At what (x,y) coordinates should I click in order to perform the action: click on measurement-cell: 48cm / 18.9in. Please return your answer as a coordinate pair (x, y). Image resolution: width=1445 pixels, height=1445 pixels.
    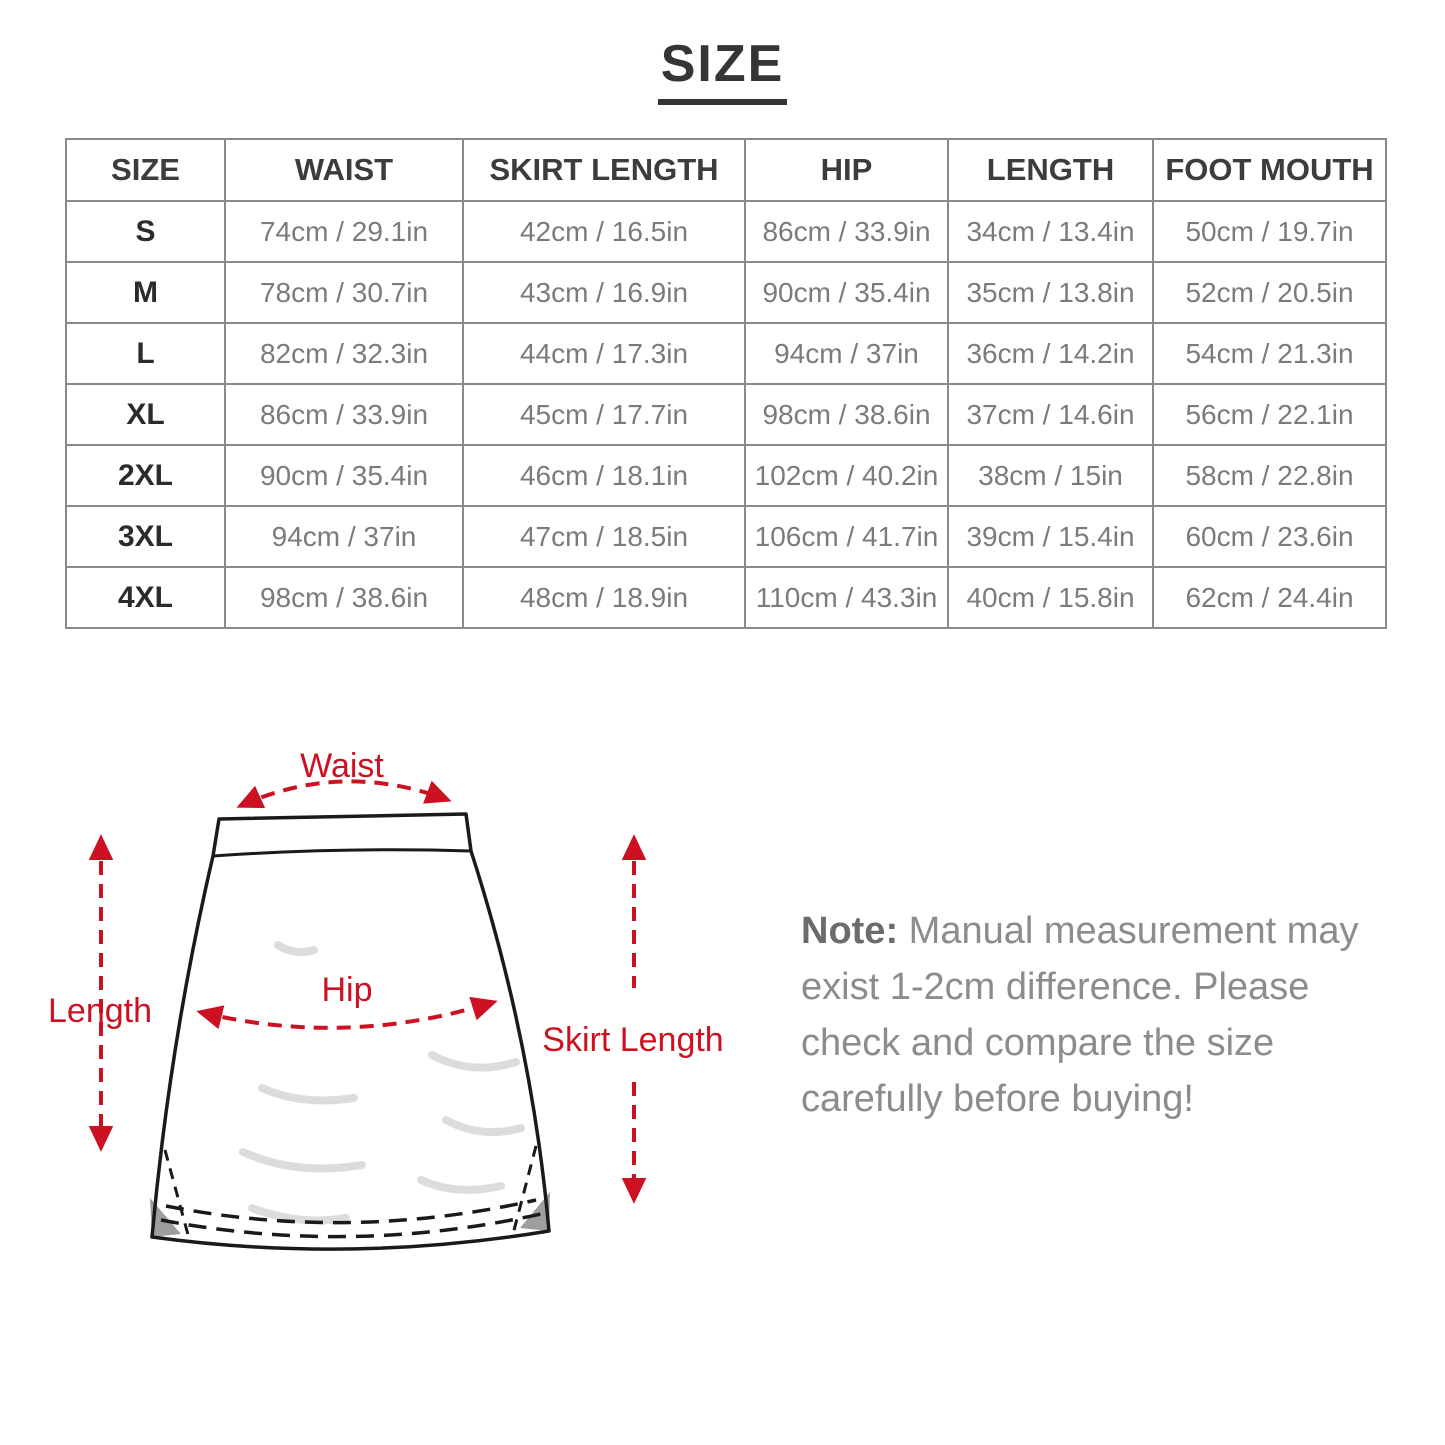
    Looking at the image, I should click on (604, 597).